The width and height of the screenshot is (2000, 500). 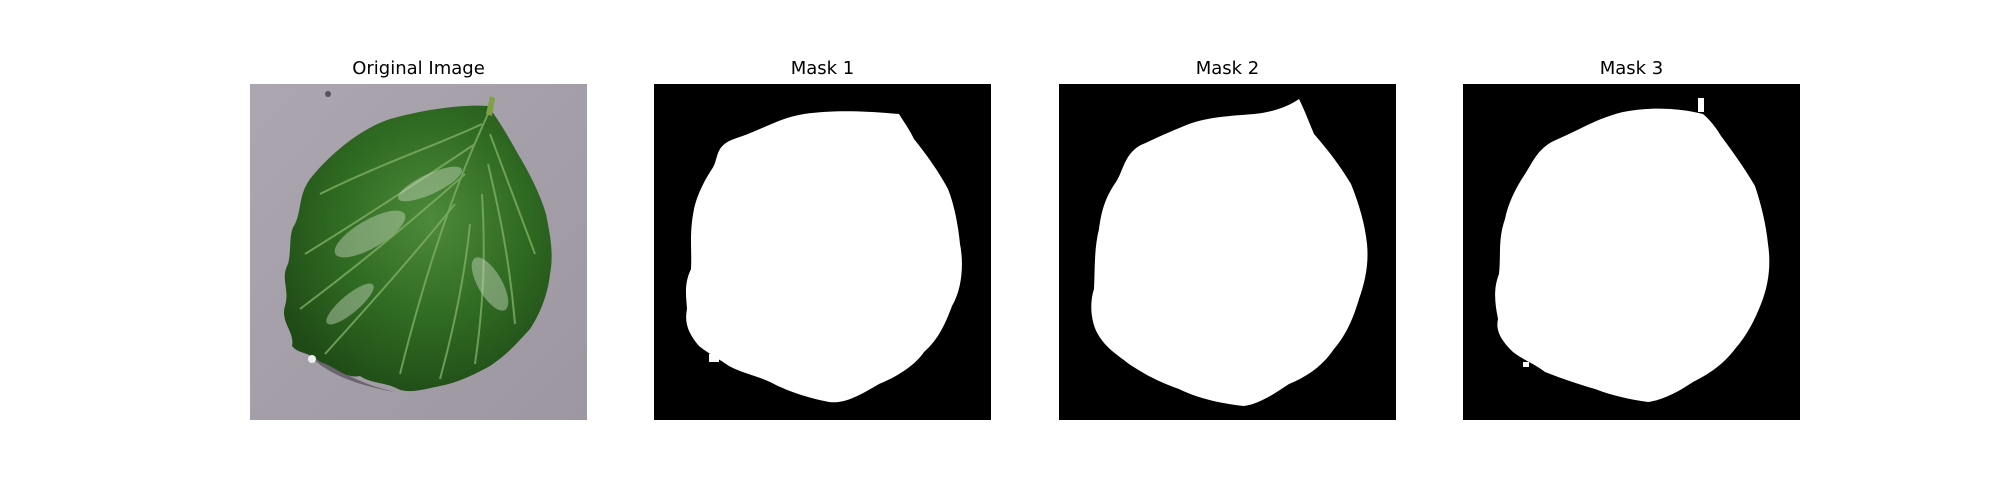 I want to click on panel-title: Mask 2, so click(x=1227, y=68).